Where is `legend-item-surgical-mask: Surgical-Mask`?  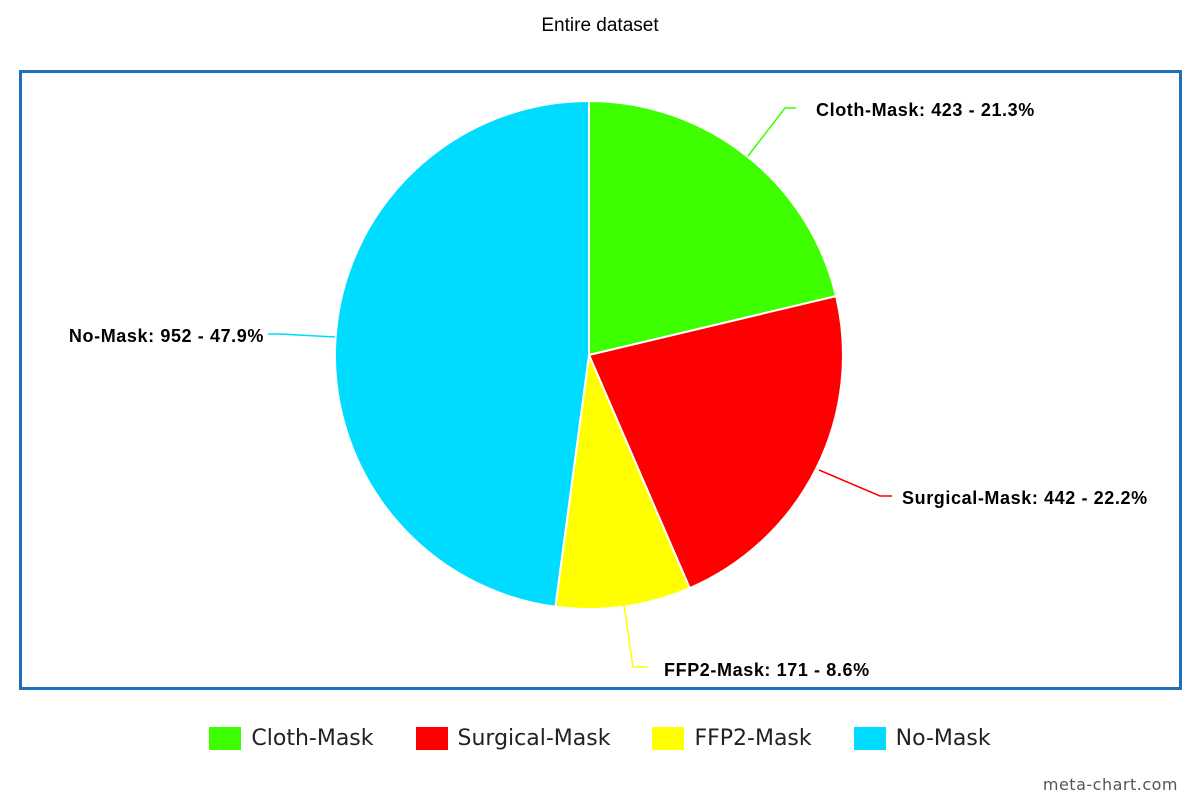 legend-item-surgical-mask: Surgical-Mask is located at coordinates (513, 738).